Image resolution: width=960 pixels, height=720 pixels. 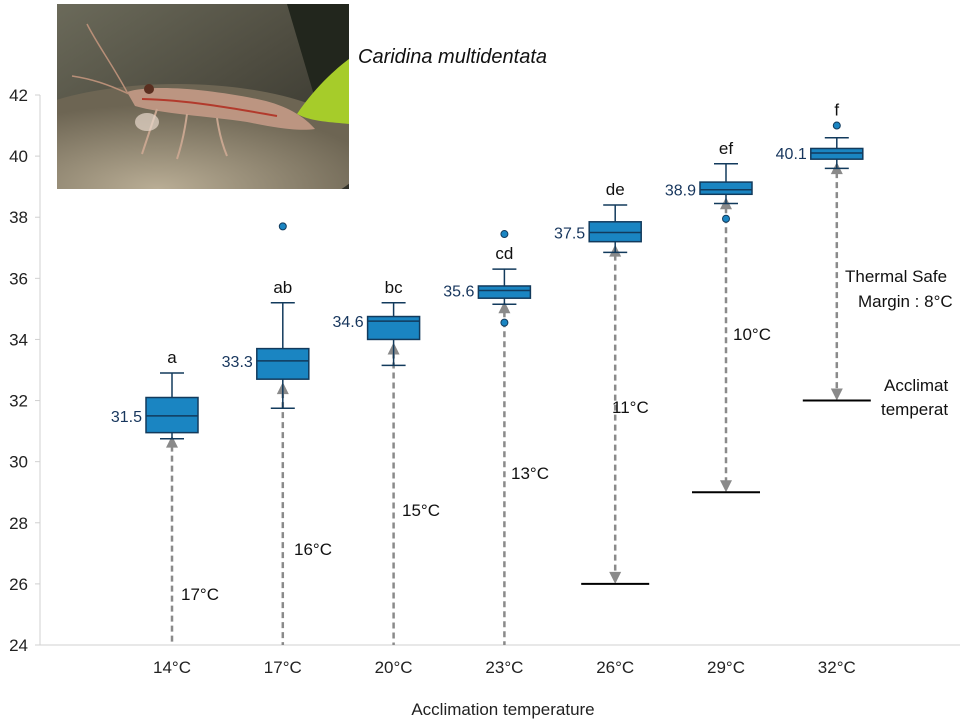 I want to click on median-value-label: 34.6, so click(x=347, y=322).